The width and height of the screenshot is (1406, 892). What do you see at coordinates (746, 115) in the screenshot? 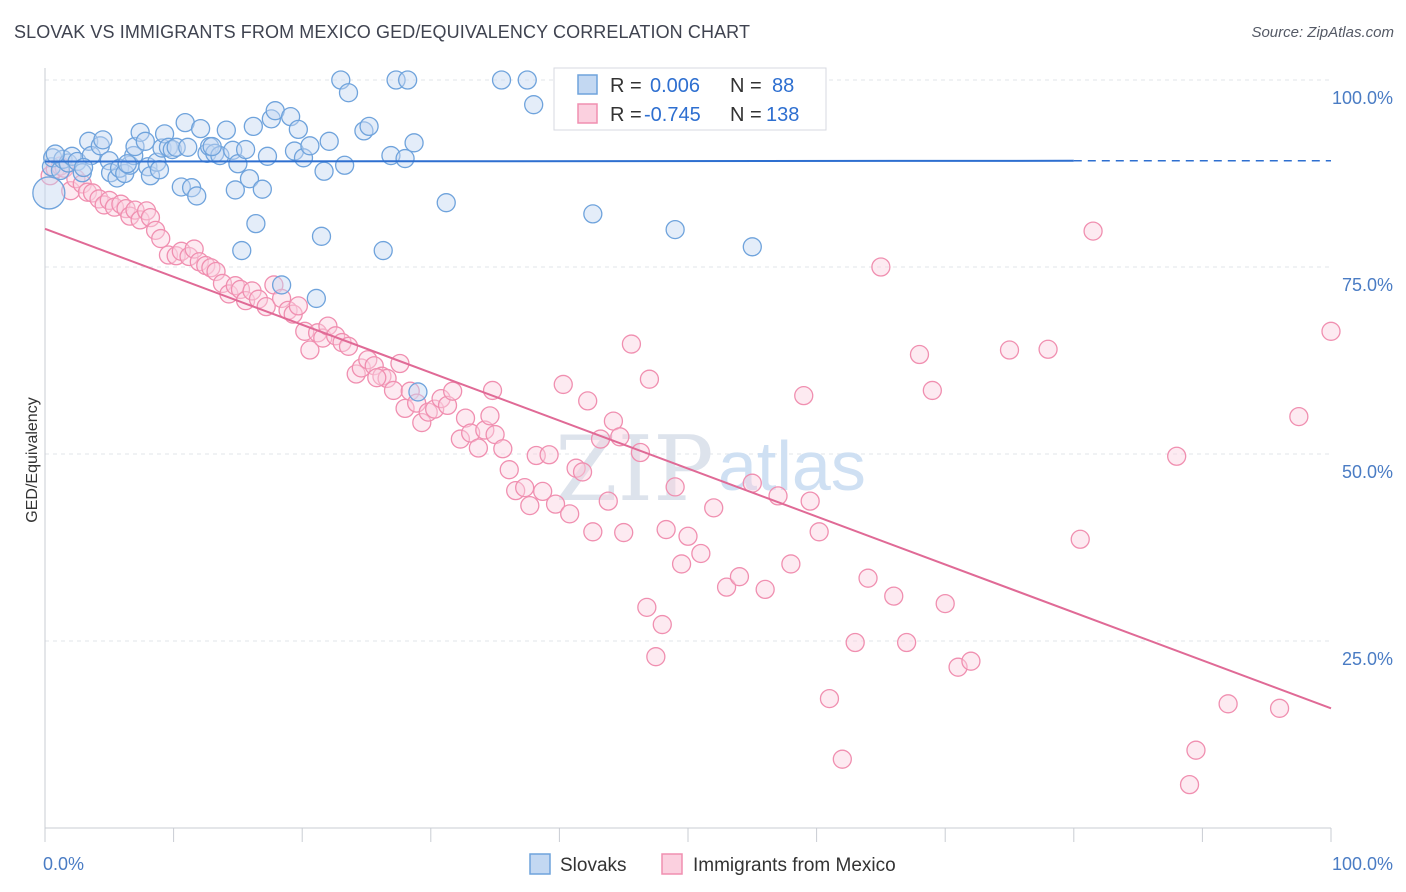
I see `legend-n-label-mexico: N =` at bounding box center [746, 115].